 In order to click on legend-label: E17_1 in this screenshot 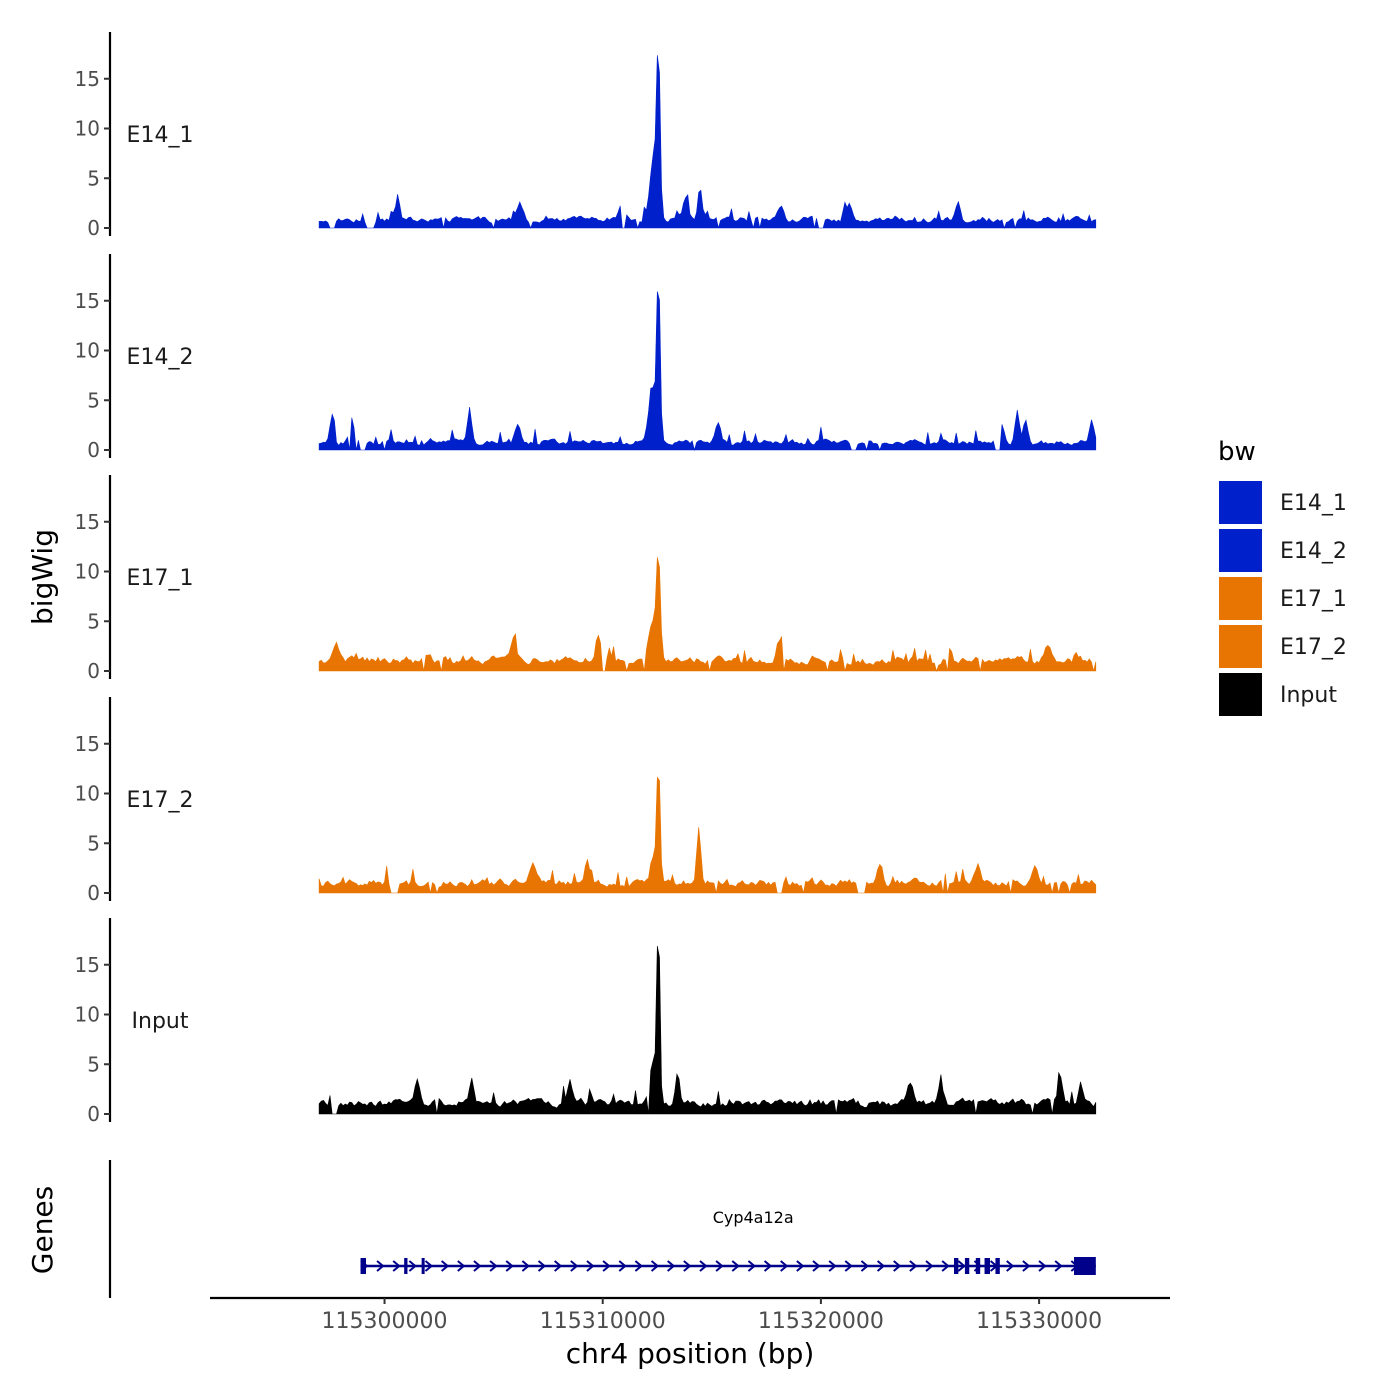, I will do `click(1313, 599)`.